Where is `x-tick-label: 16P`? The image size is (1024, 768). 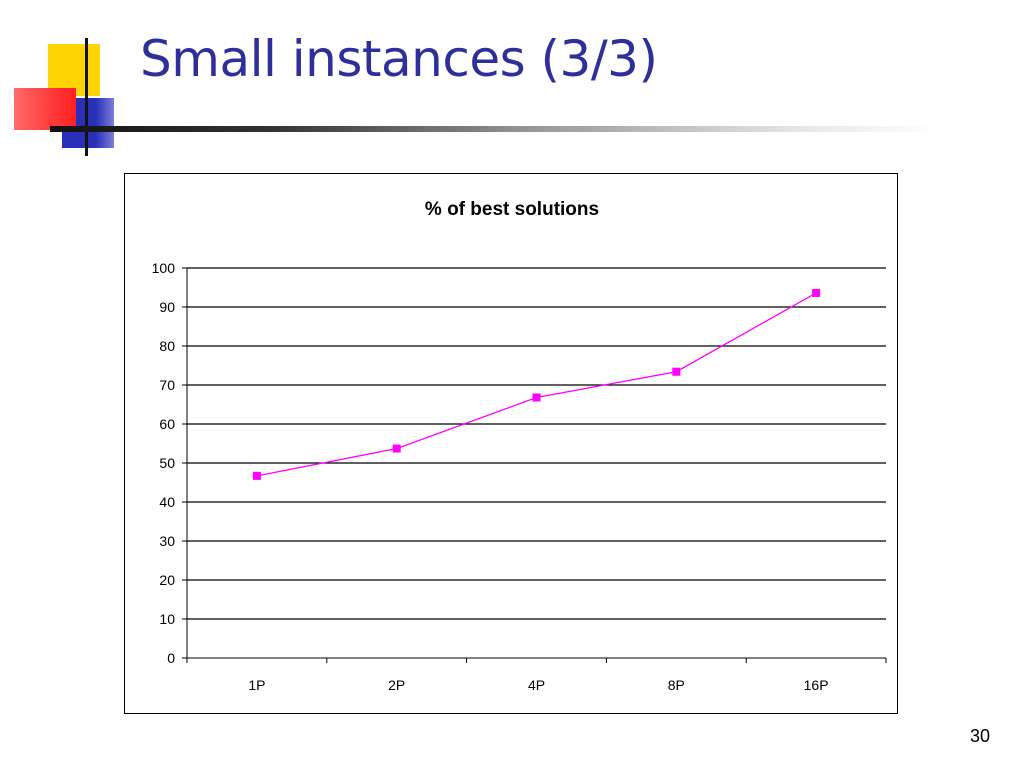 x-tick-label: 16P is located at coordinates (816, 685).